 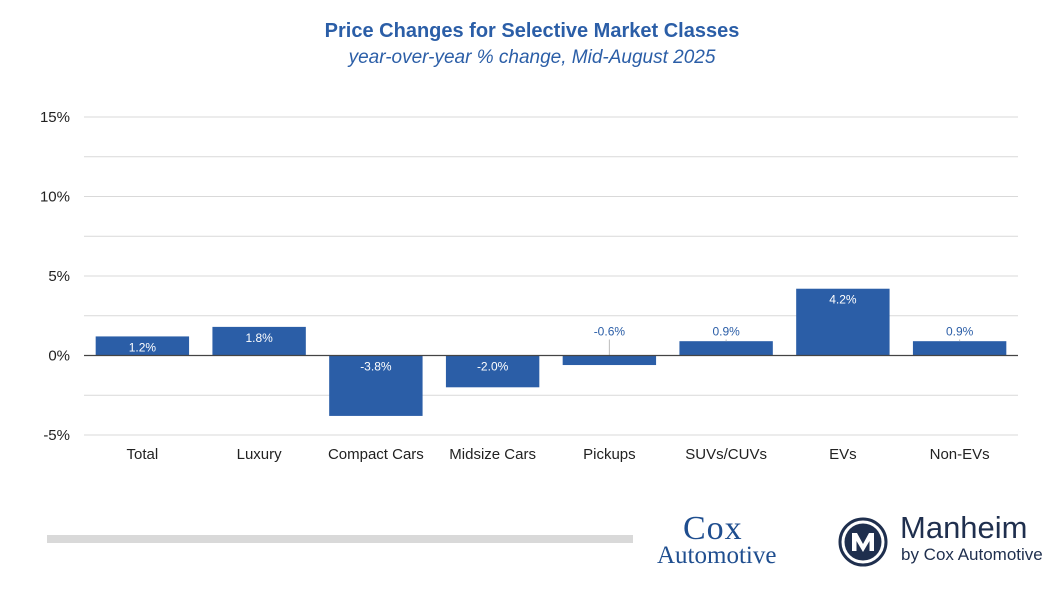 What do you see at coordinates (960, 454) in the screenshot?
I see `x-category-label: Non-EVs` at bounding box center [960, 454].